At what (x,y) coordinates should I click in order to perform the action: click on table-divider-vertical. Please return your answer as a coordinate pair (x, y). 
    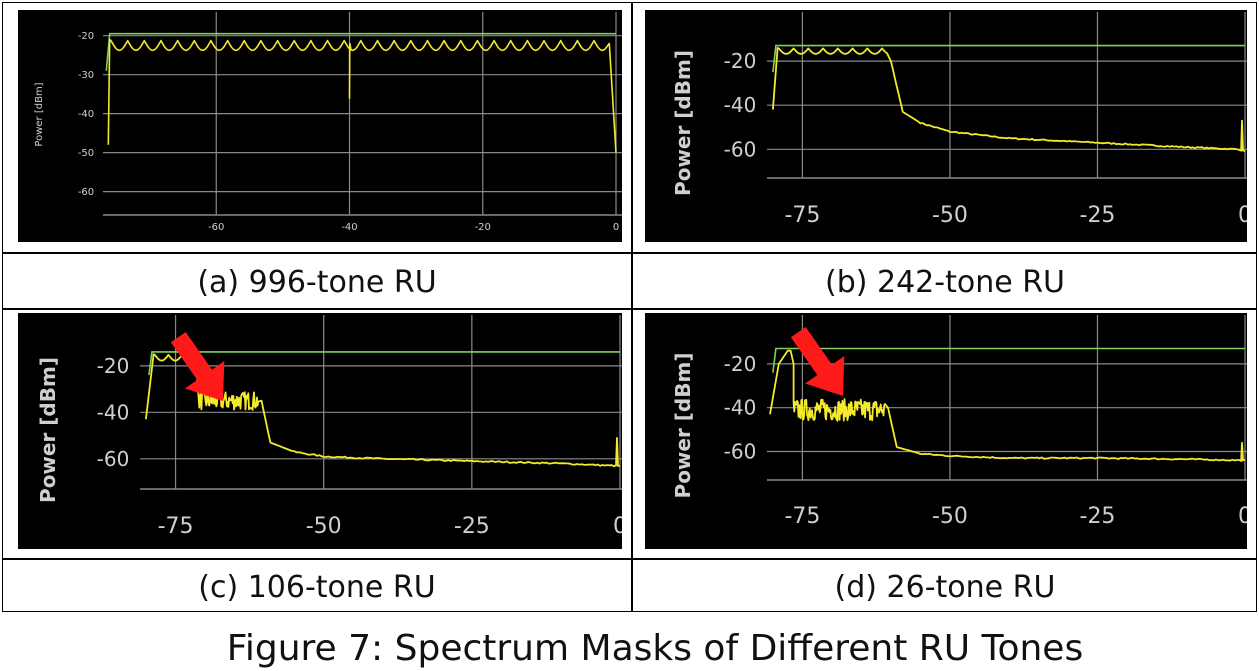
    Looking at the image, I should click on (632, 307).